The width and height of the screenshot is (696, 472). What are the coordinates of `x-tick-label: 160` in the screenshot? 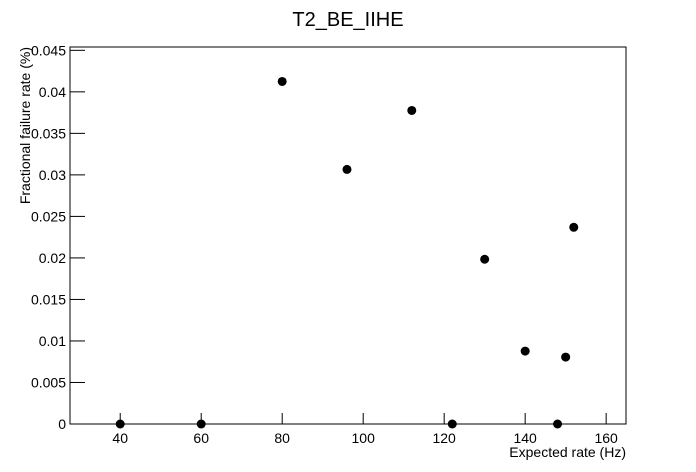 It's located at (606, 438).